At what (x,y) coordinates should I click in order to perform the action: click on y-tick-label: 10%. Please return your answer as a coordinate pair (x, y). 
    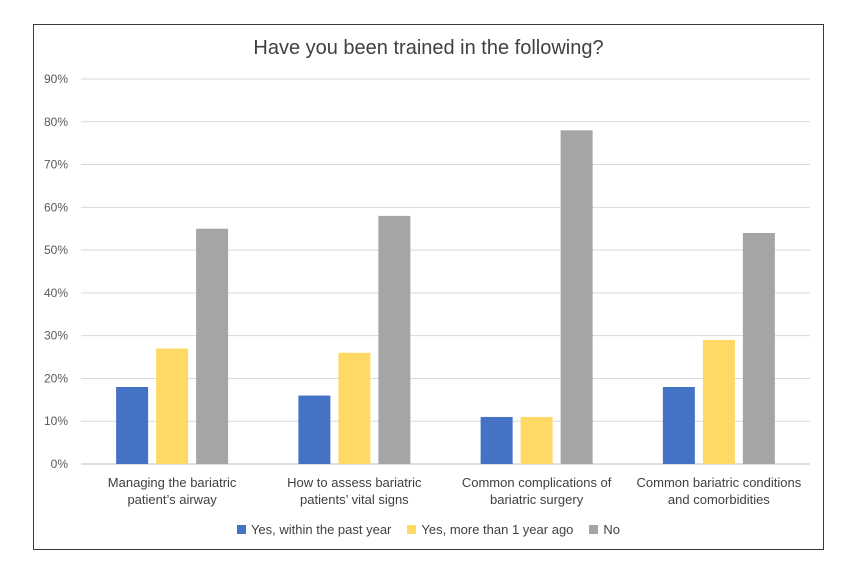
    Looking at the image, I should click on (56, 421).